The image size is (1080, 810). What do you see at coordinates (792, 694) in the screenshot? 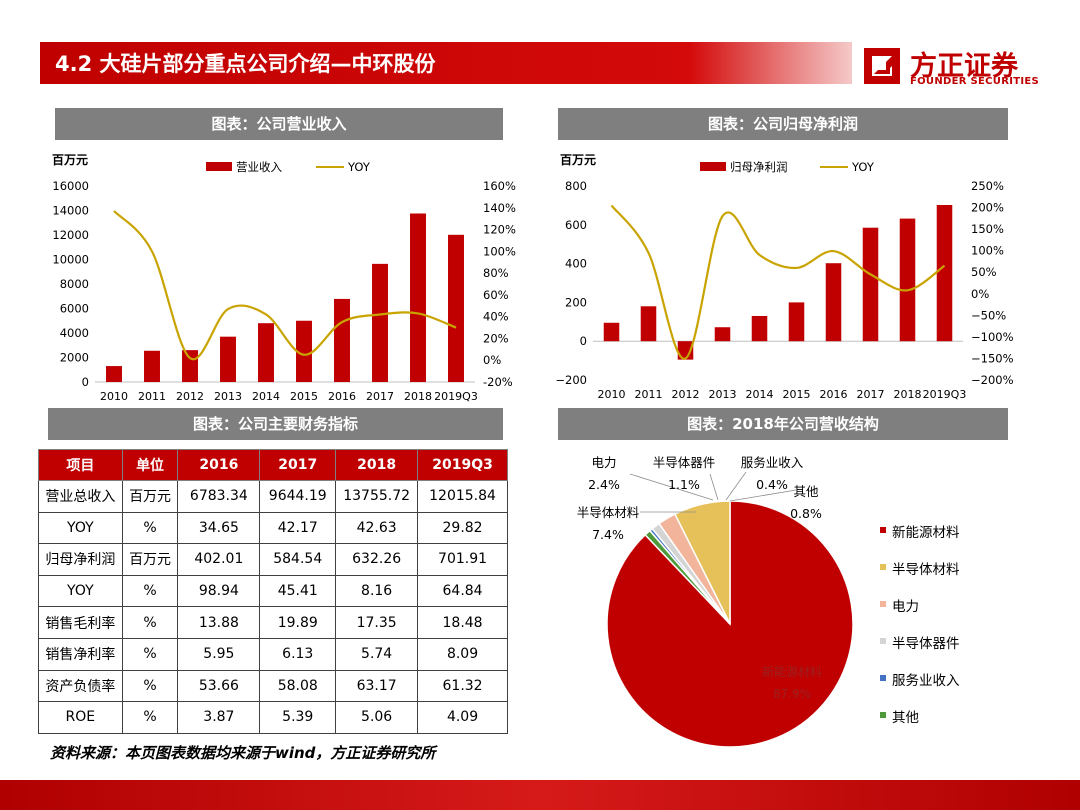
I see `pie-data-label: 87.9%` at bounding box center [792, 694].